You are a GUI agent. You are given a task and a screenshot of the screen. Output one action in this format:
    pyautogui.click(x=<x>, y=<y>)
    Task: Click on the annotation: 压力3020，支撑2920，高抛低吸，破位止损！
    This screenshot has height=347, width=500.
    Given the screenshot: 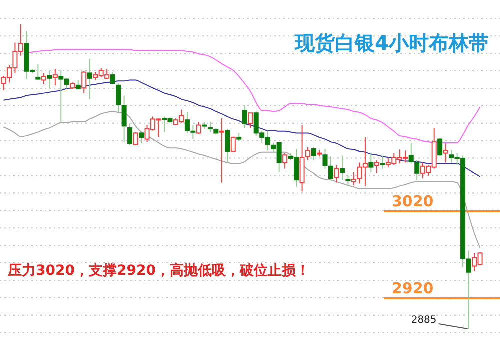 What is the action you would take?
    pyautogui.click(x=158, y=270)
    